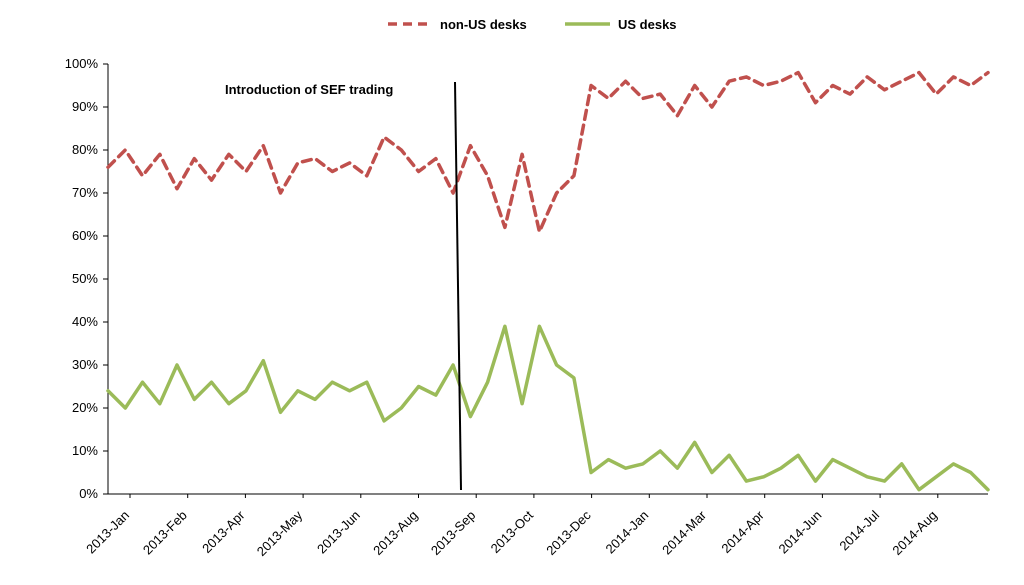  Describe the element at coordinates (483, 24) in the screenshot. I see `legend-label-non-us: non-US desks` at that location.